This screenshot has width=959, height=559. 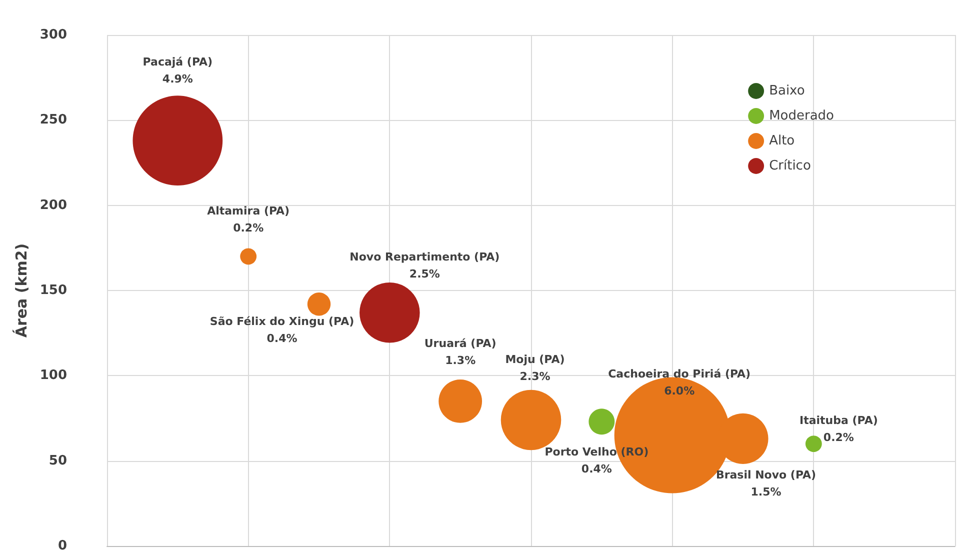 What do you see at coordinates (282, 330) in the screenshot?
I see `annotation: São Félix do Xingu (PA) 0.4%` at bounding box center [282, 330].